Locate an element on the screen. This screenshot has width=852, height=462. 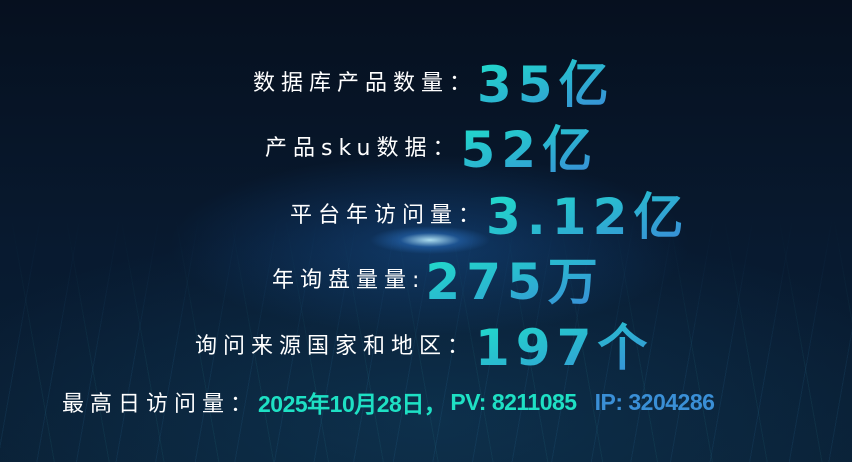
peak-ip: IP: 3204286 is located at coordinates (654, 401).